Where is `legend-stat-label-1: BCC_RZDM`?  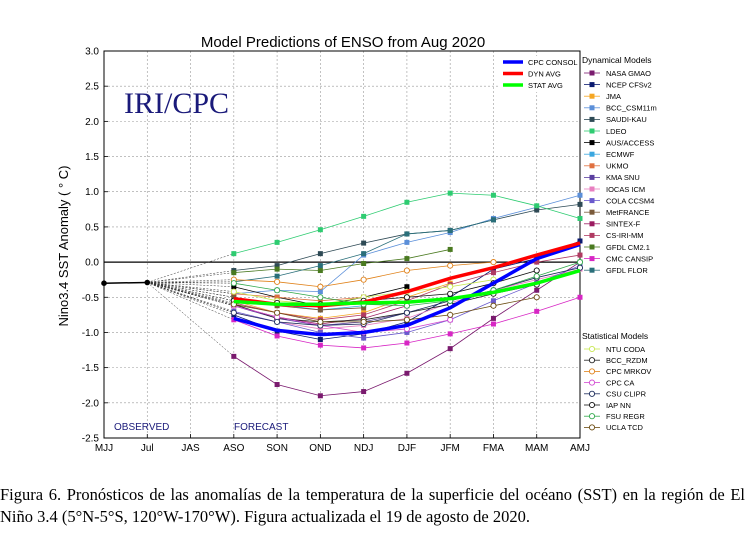
legend-stat-label-1: BCC_RZDM is located at coordinates (627, 360).